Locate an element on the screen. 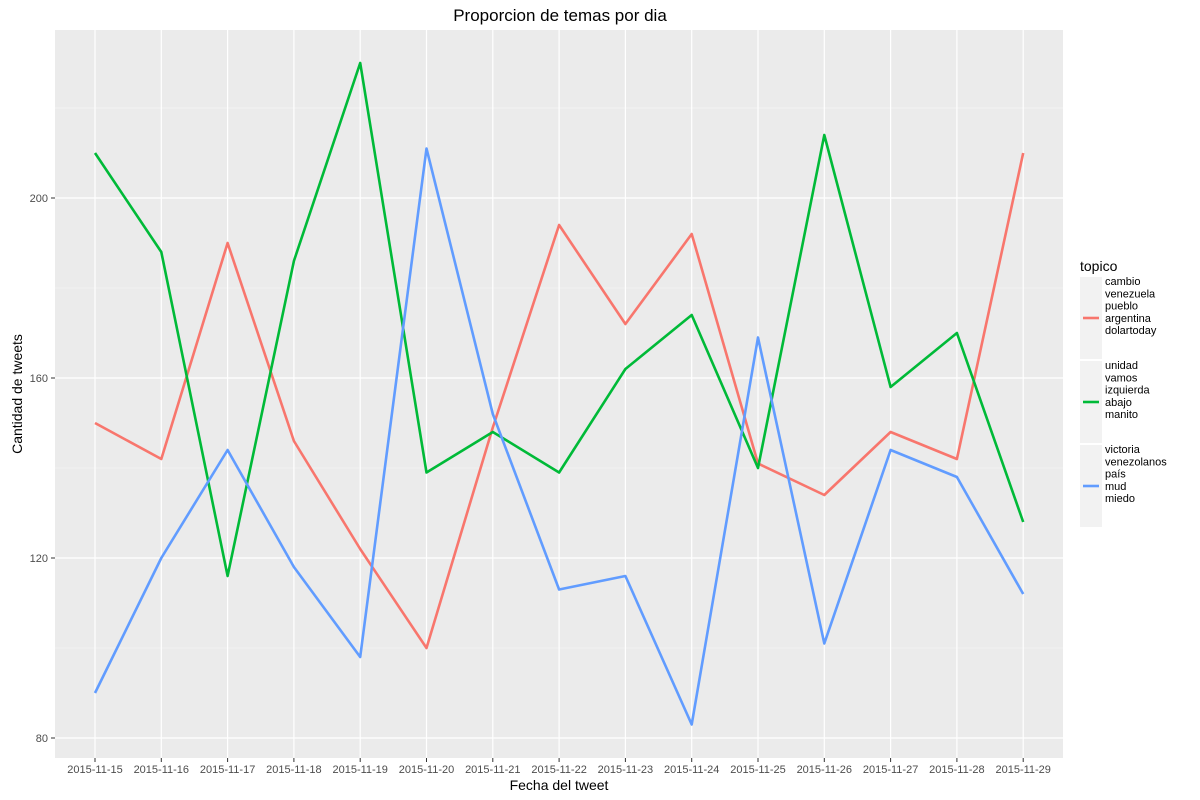 Image resolution: width=1200 pixels, height=800 pixels. legend-label: argentina is located at coordinates (1128, 319).